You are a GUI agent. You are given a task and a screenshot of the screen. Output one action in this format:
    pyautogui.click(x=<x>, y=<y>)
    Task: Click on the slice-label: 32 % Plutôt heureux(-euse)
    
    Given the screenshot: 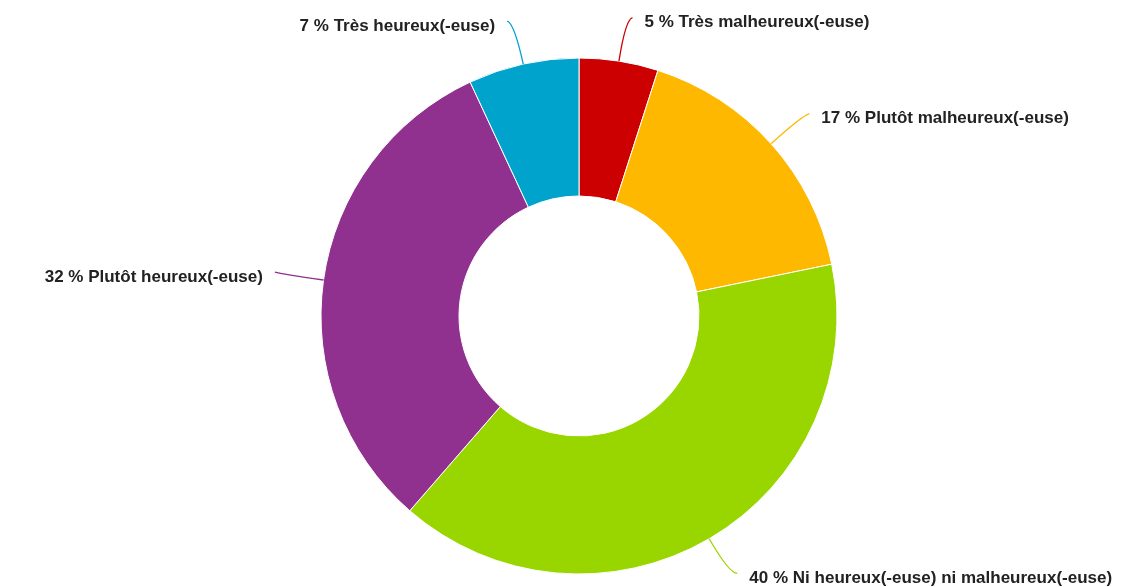 What is the action you would take?
    pyautogui.click(x=153, y=276)
    